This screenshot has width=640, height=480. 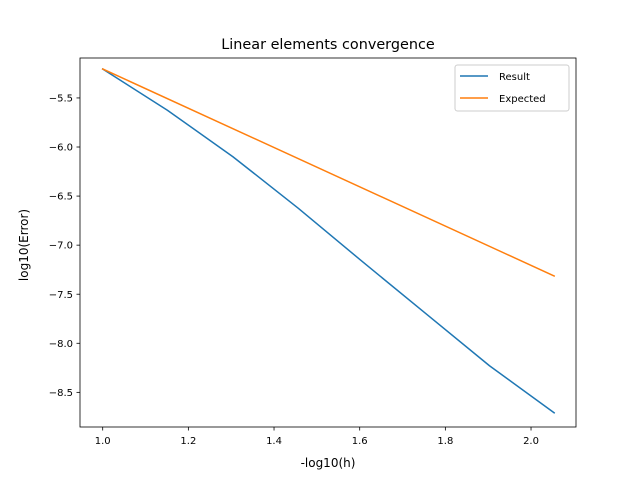 What do you see at coordinates (24, 245) in the screenshot?
I see `y-axis-label: log10(Error)` at bounding box center [24, 245].